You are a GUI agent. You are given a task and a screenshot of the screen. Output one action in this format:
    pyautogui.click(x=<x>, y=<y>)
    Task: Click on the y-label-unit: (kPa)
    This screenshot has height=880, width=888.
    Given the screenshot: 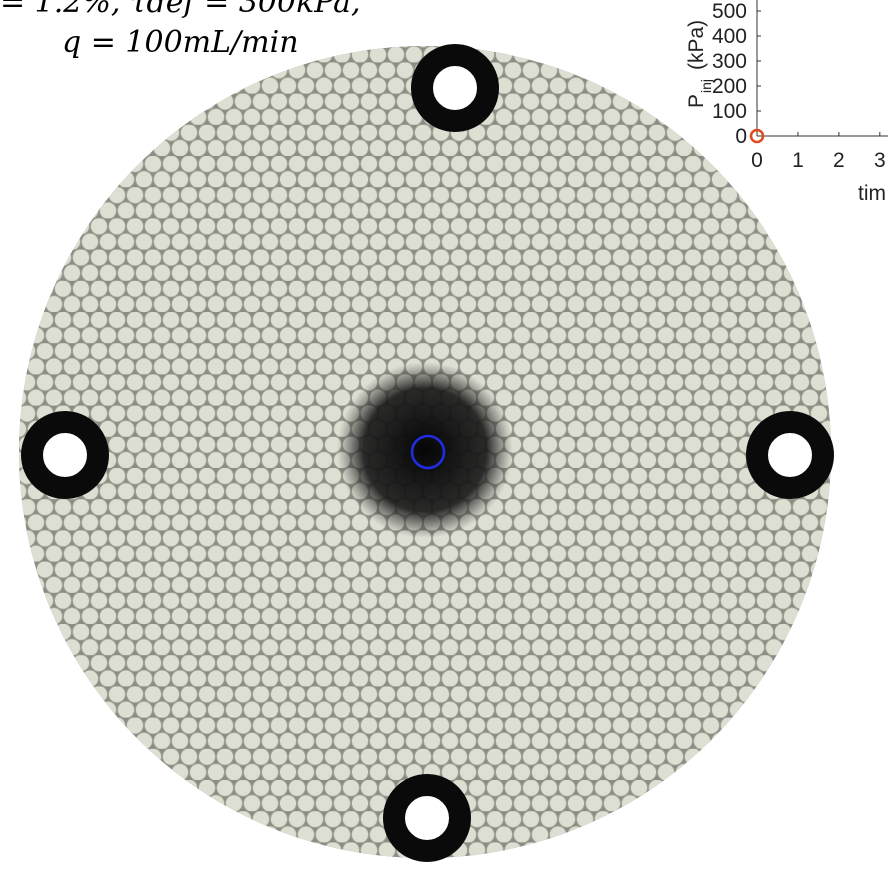 What is the action you would take?
    pyautogui.click(x=696, y=45)
    